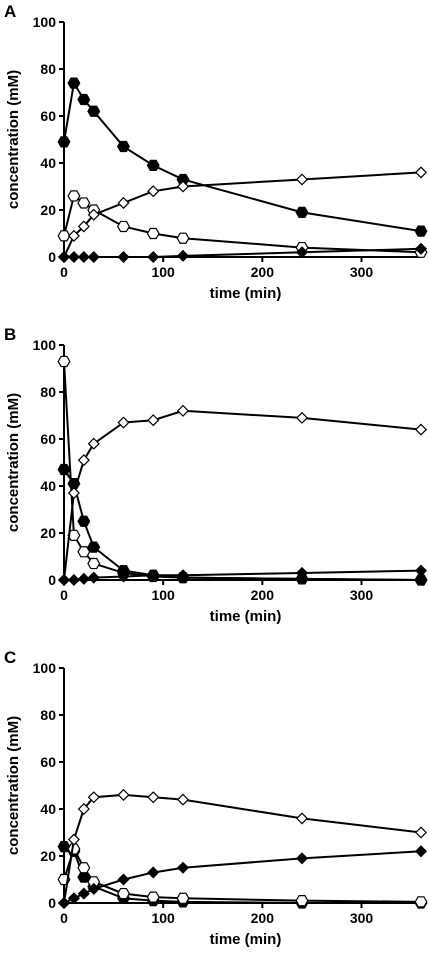 This screenshot has height=960, width=429. Describe the element at coordinates (10, 334) in the screenshot. I see `panel-letter: B` at that location.